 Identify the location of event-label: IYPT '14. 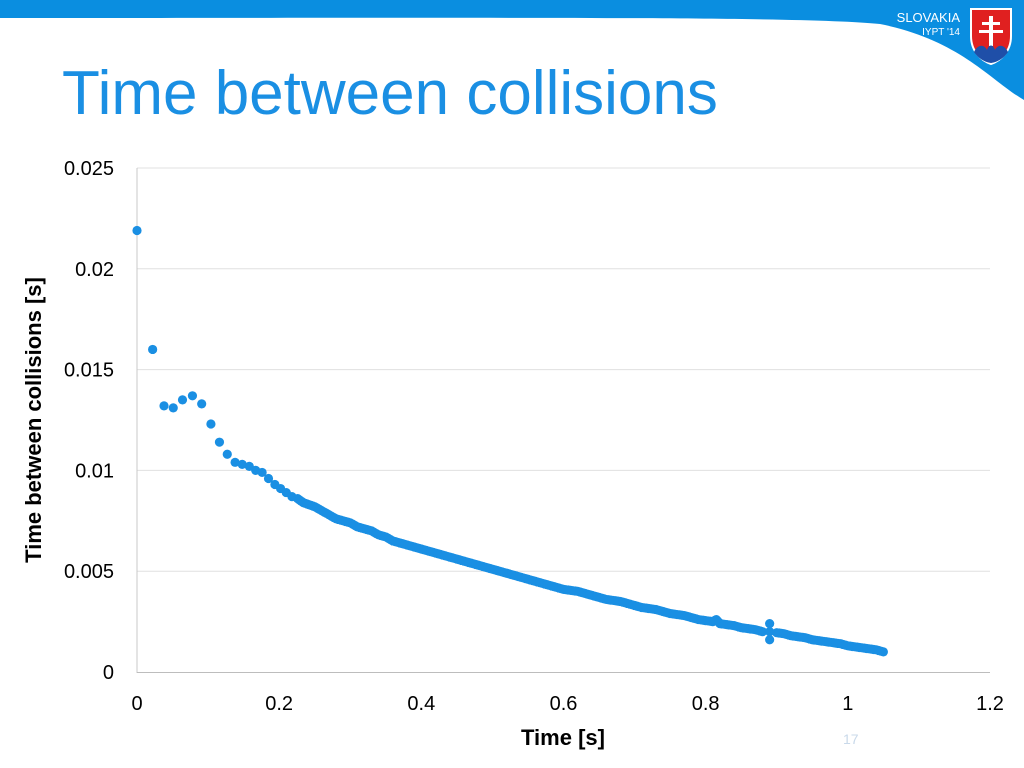
(941, 32).